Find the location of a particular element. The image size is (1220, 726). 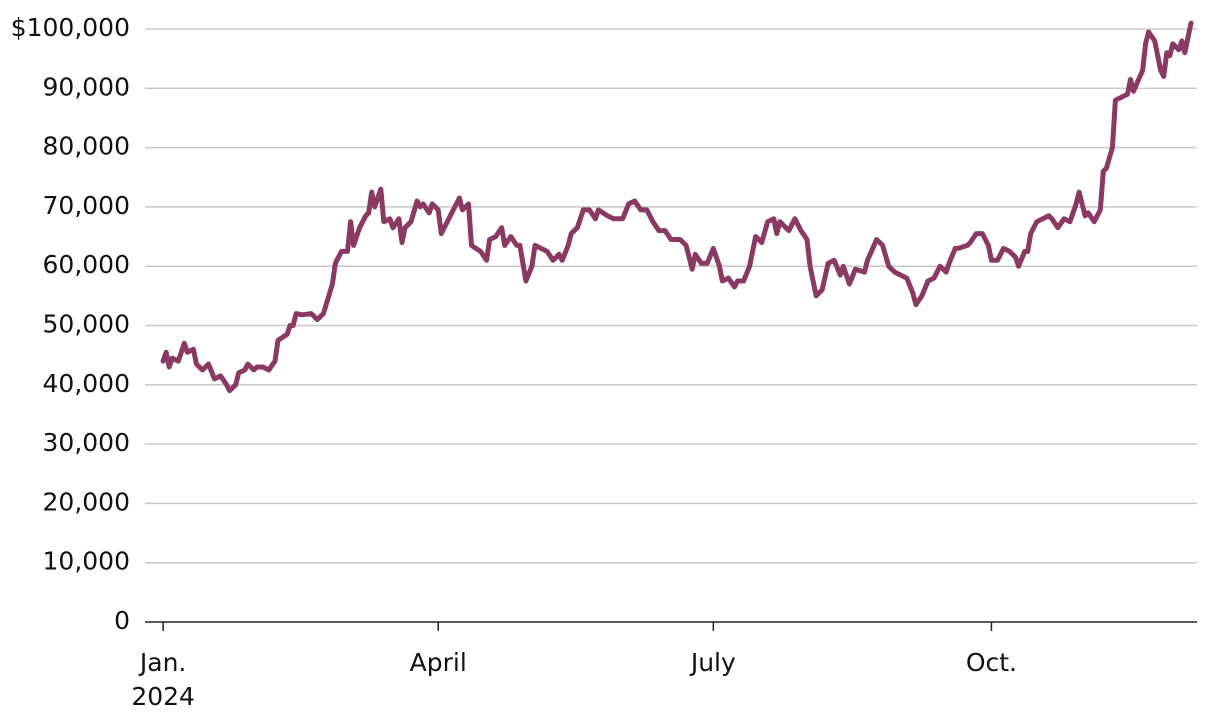

y-tick-label: 70,000 is located at coordinates (86, 205).